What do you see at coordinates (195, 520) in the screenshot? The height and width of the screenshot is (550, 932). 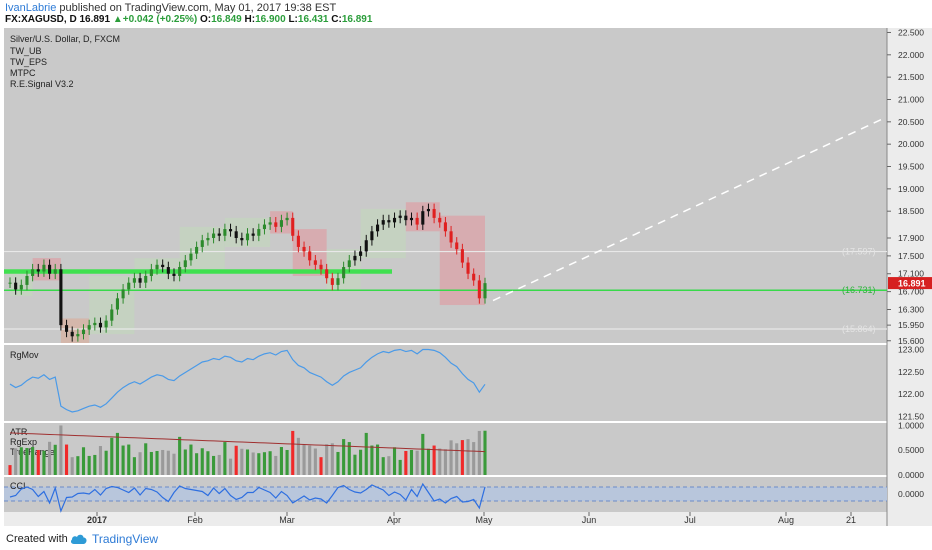 I see `time-tick-label: Feb` at bounding box center [195, 520].